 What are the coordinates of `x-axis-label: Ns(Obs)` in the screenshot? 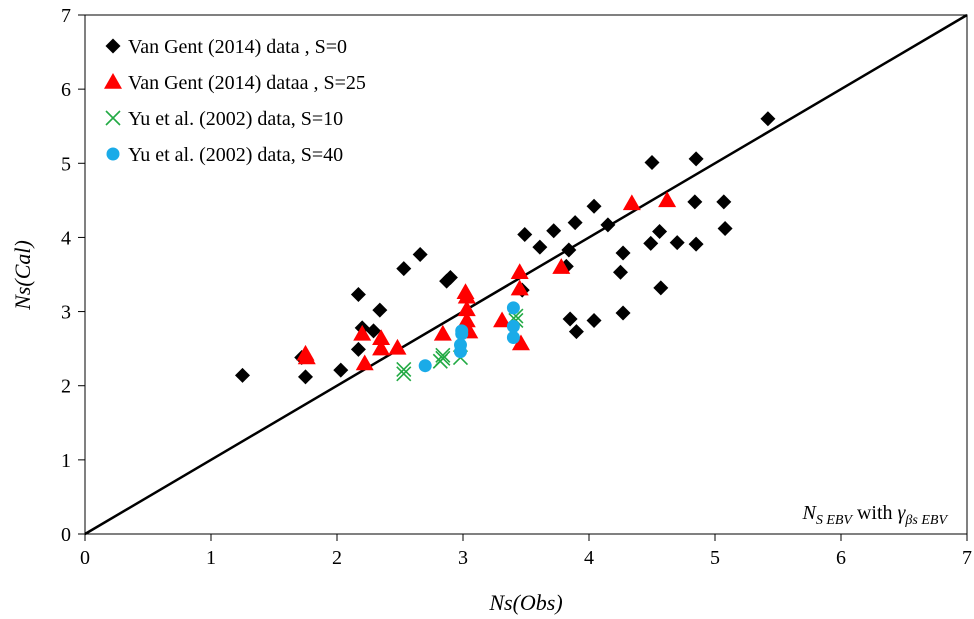 It's located at (525, 602).